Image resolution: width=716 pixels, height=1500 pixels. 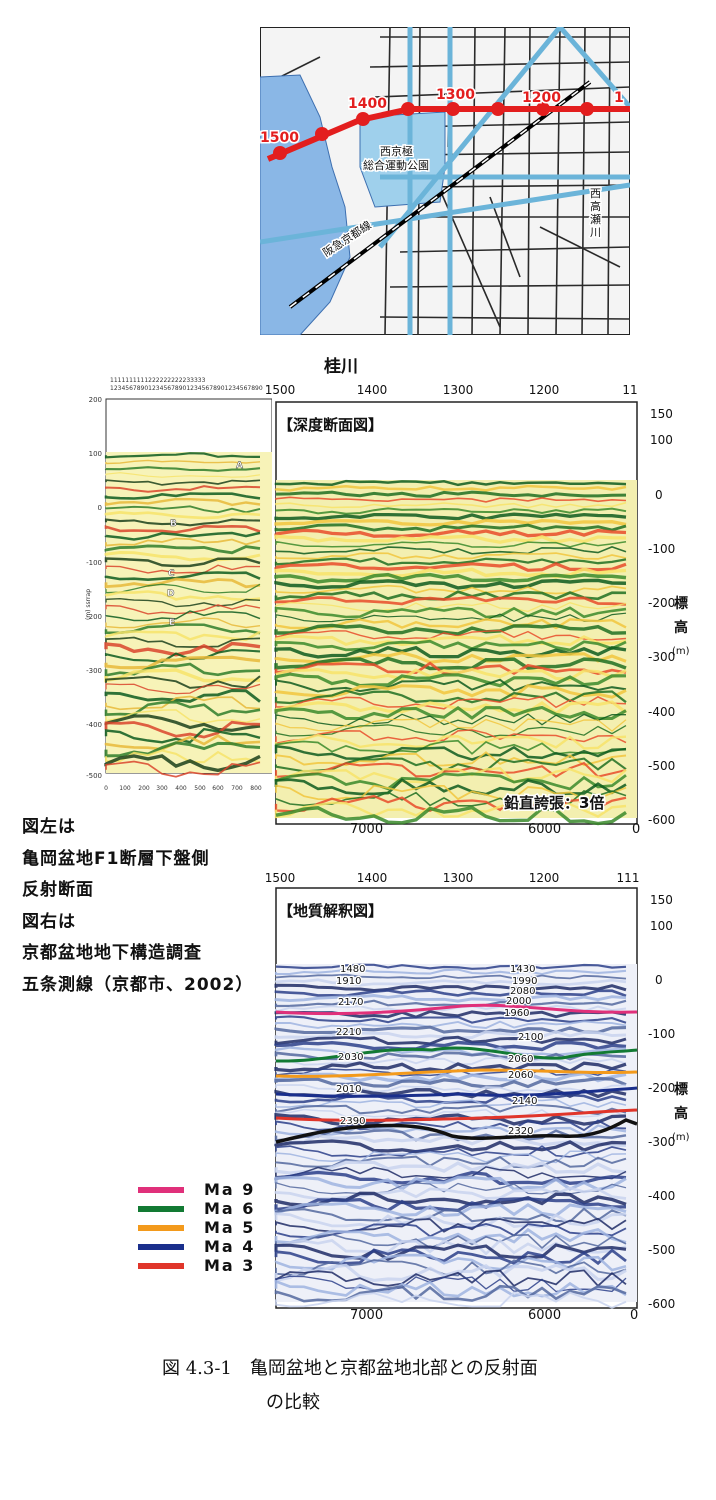 I want to click on horizon-label: C, so click(x=171, y=574).